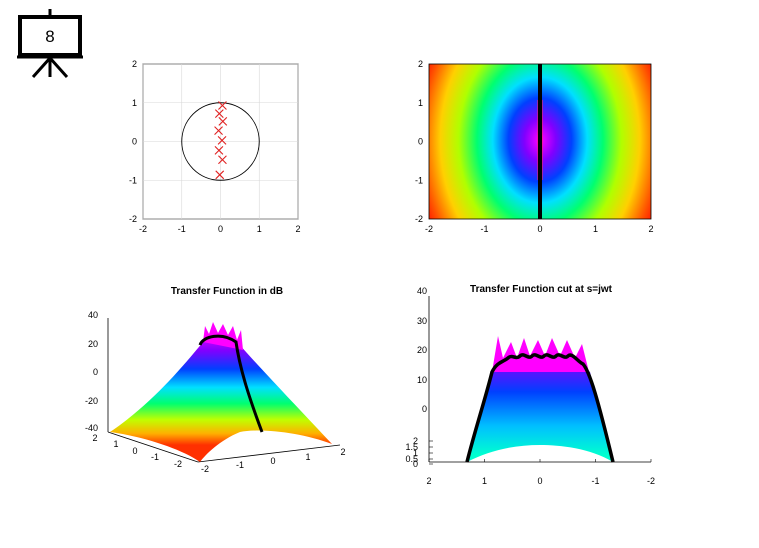 This screenshot has height=548, width=759. I want to click on surface-x-ticks: -2 -1 0 1 2, so click(273, 460).